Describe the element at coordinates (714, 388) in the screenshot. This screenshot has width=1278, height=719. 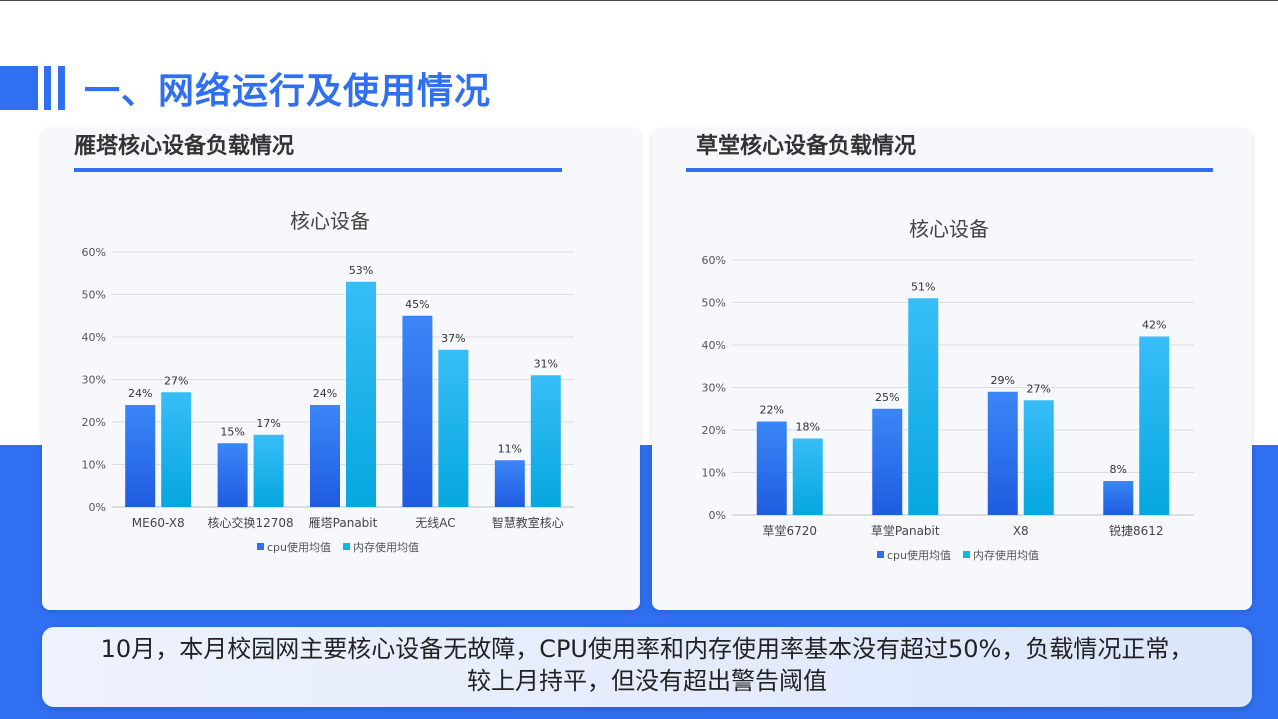
I see `caotang-y-tick-label: 30%` at that location.